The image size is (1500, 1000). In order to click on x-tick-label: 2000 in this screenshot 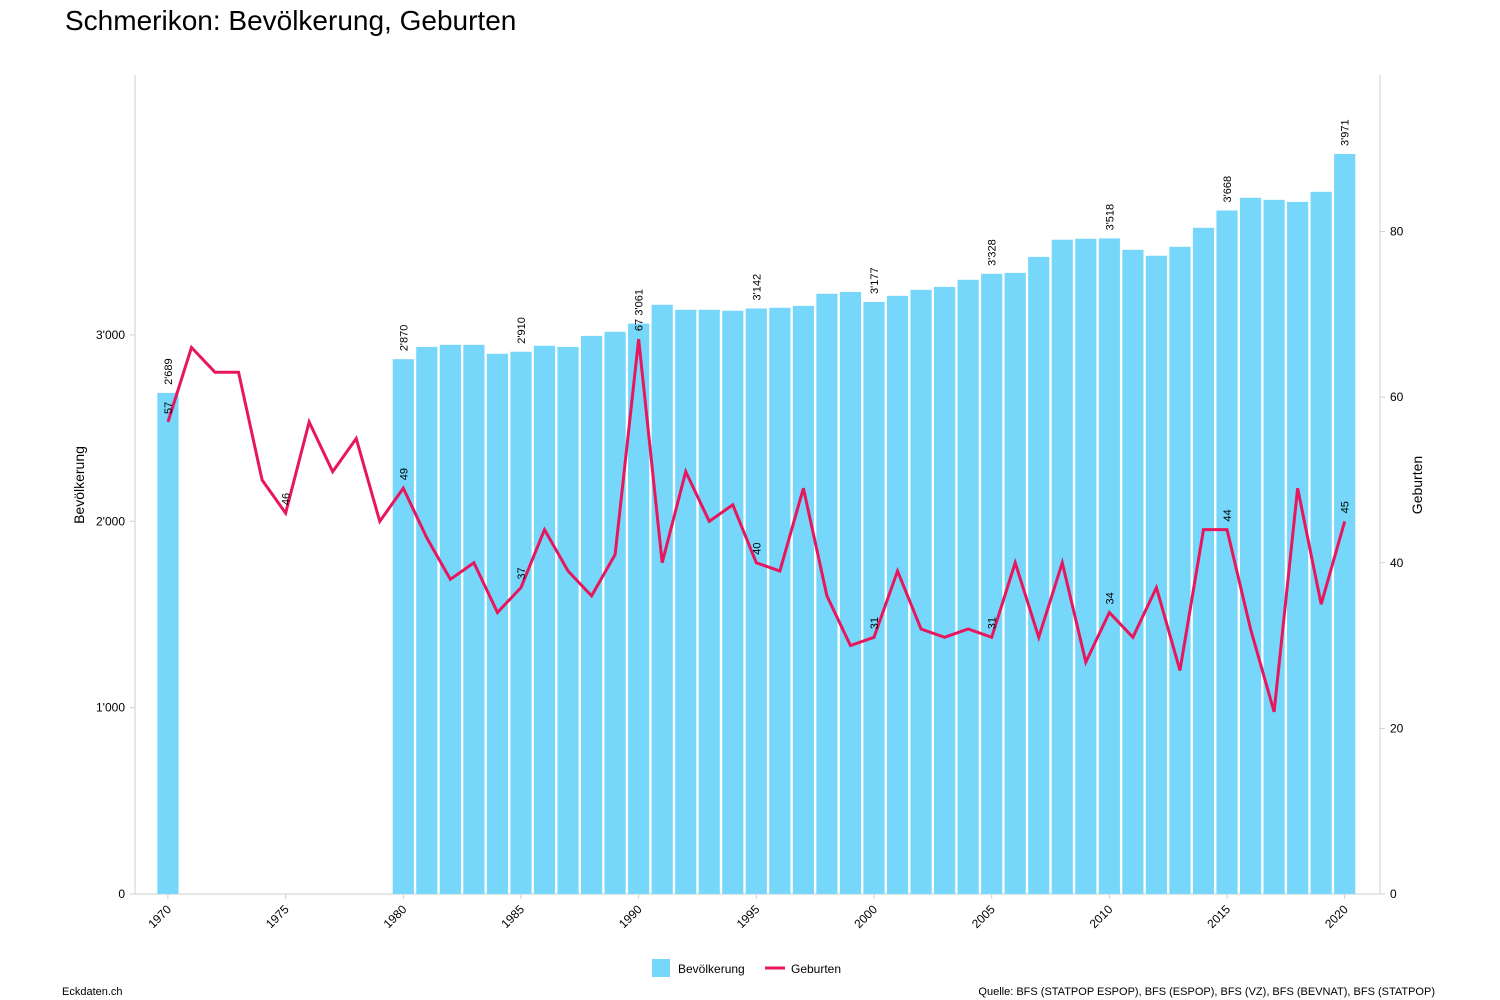, I will do `click(865, 916)`.